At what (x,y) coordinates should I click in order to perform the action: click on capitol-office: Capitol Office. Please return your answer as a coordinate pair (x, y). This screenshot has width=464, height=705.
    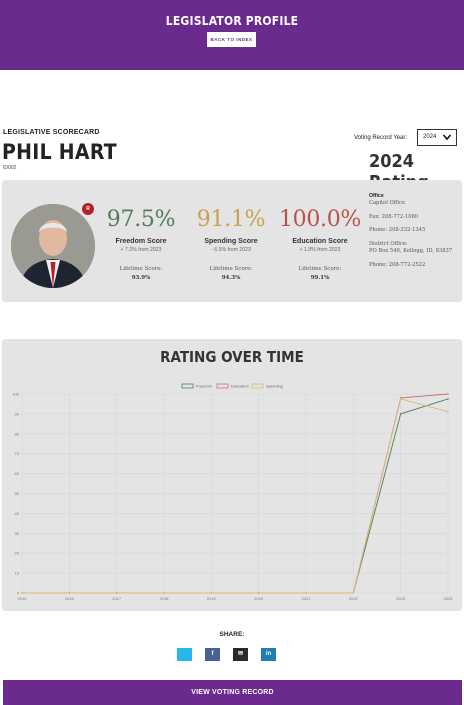
    Looking at the image, I should click on (387, 202).